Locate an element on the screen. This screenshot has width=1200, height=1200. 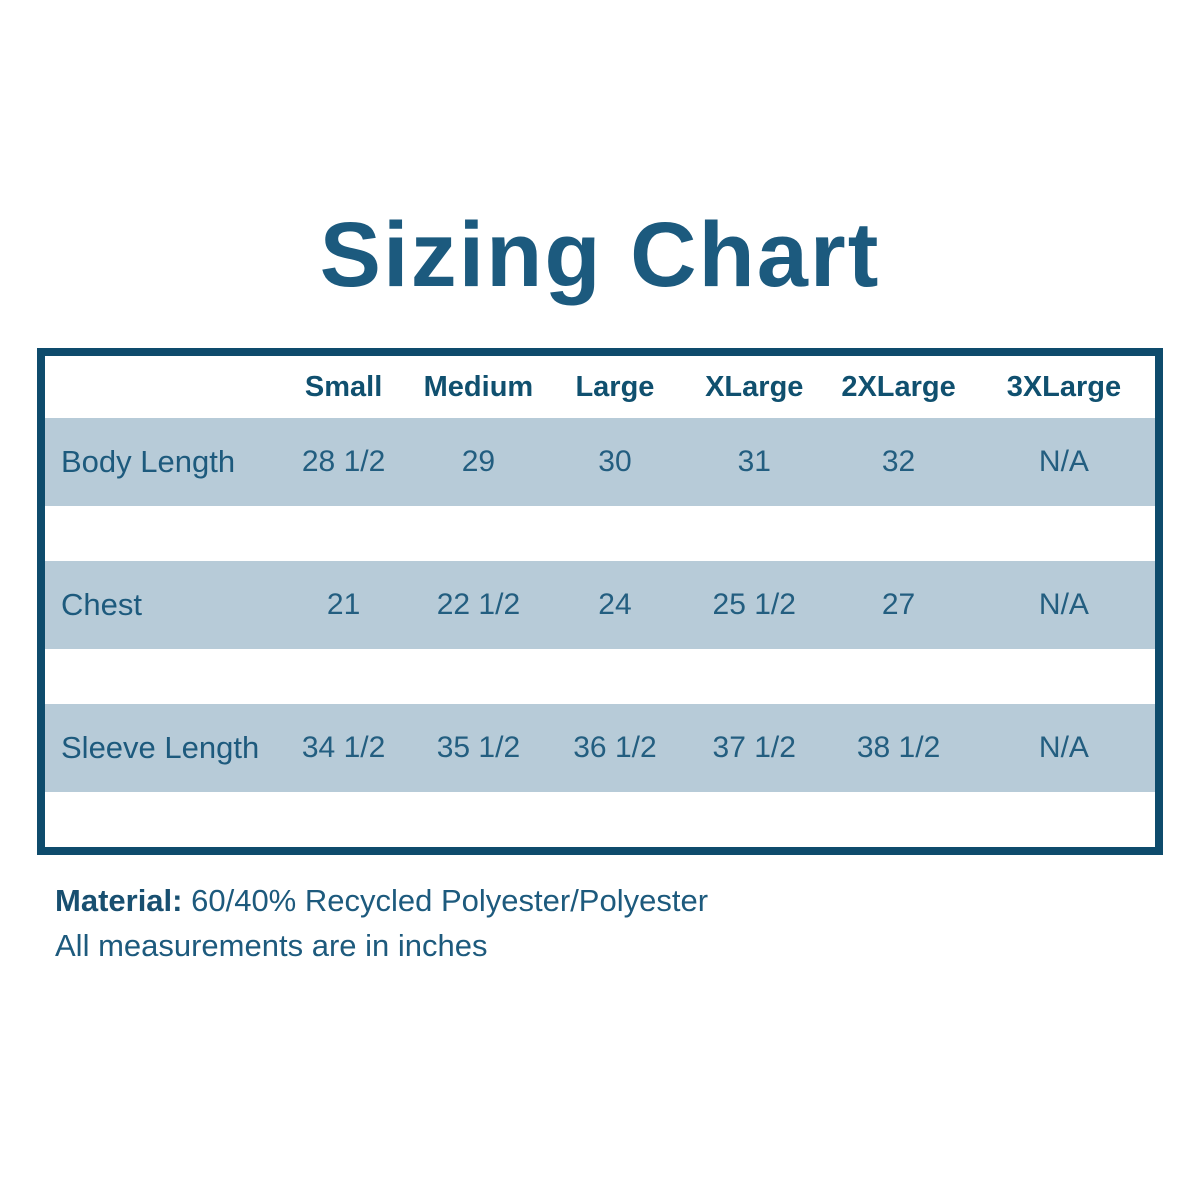
table-row: Body Length 28 1/2 29 30 31 32 N/A is located at coordinates (600, 462).